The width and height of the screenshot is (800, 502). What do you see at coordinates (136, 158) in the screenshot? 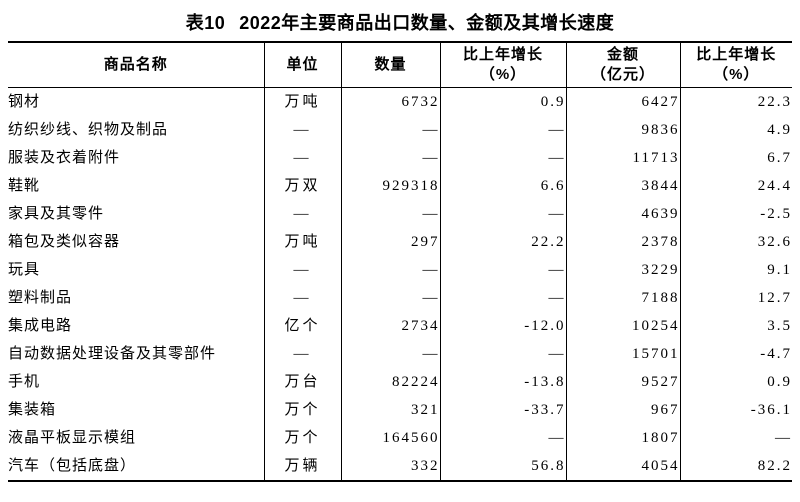
I see `cell-commodity-name: 服装及衣着附件` at bounding box center [136, 158].